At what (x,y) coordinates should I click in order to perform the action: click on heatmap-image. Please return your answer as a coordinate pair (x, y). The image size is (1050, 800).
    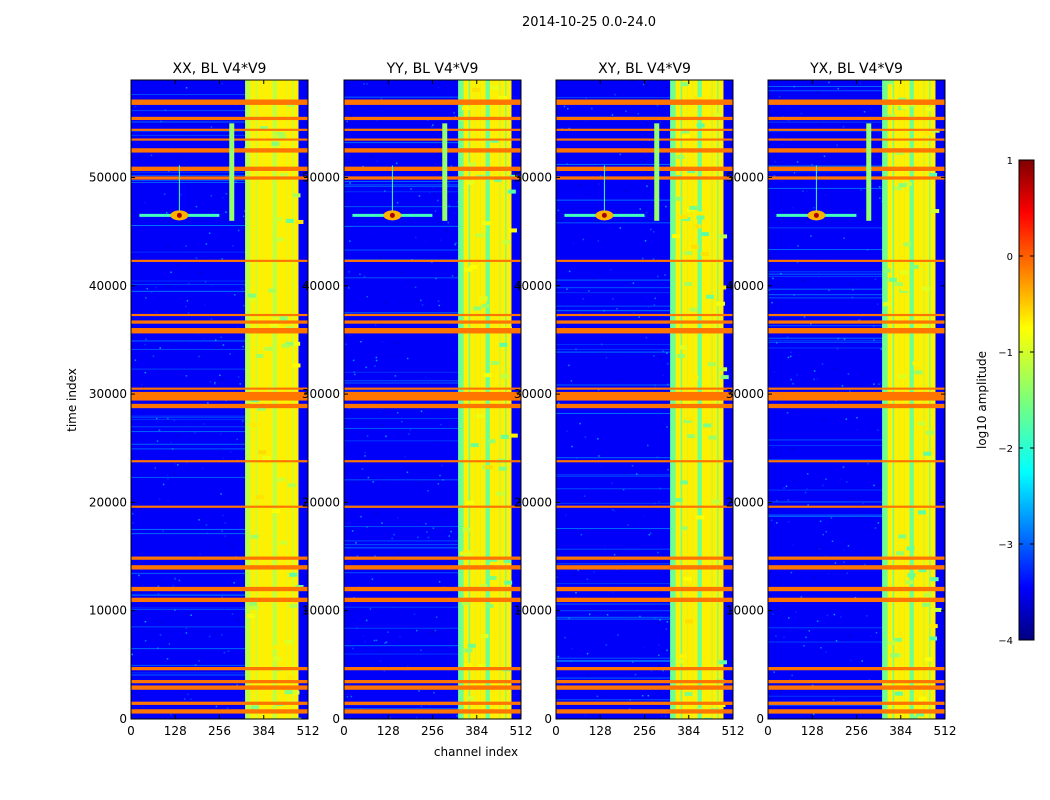
    Looking at the image, I should click on (432, 399).